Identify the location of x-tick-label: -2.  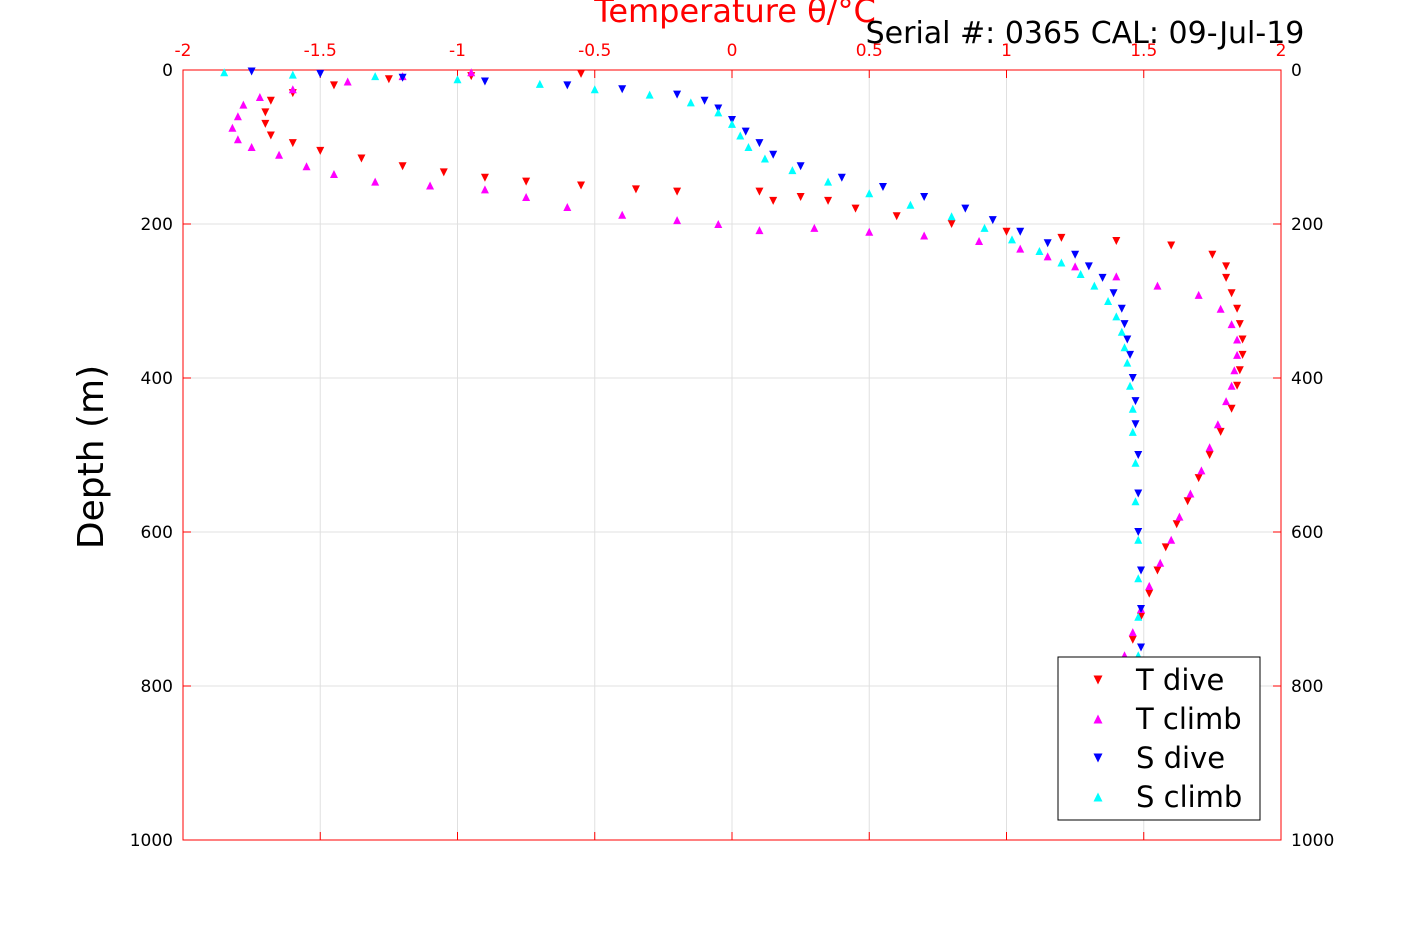
(183, 51).